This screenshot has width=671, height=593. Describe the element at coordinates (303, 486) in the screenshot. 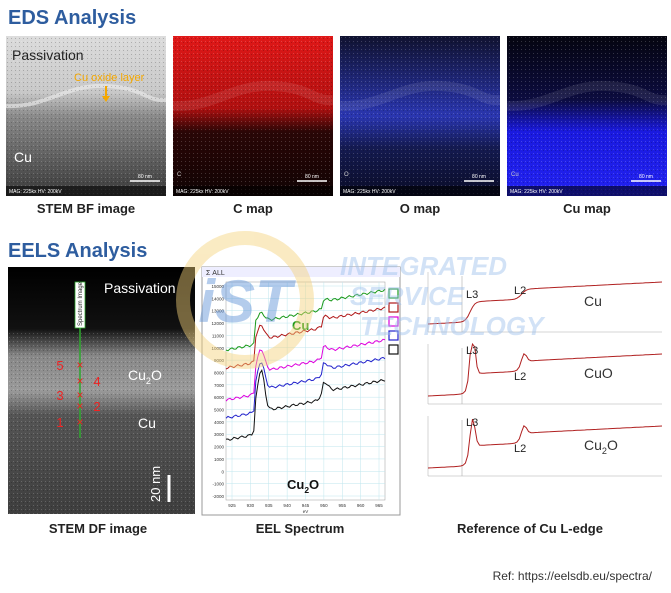

I see `curve-label-bottom: Cu2O` at that location.